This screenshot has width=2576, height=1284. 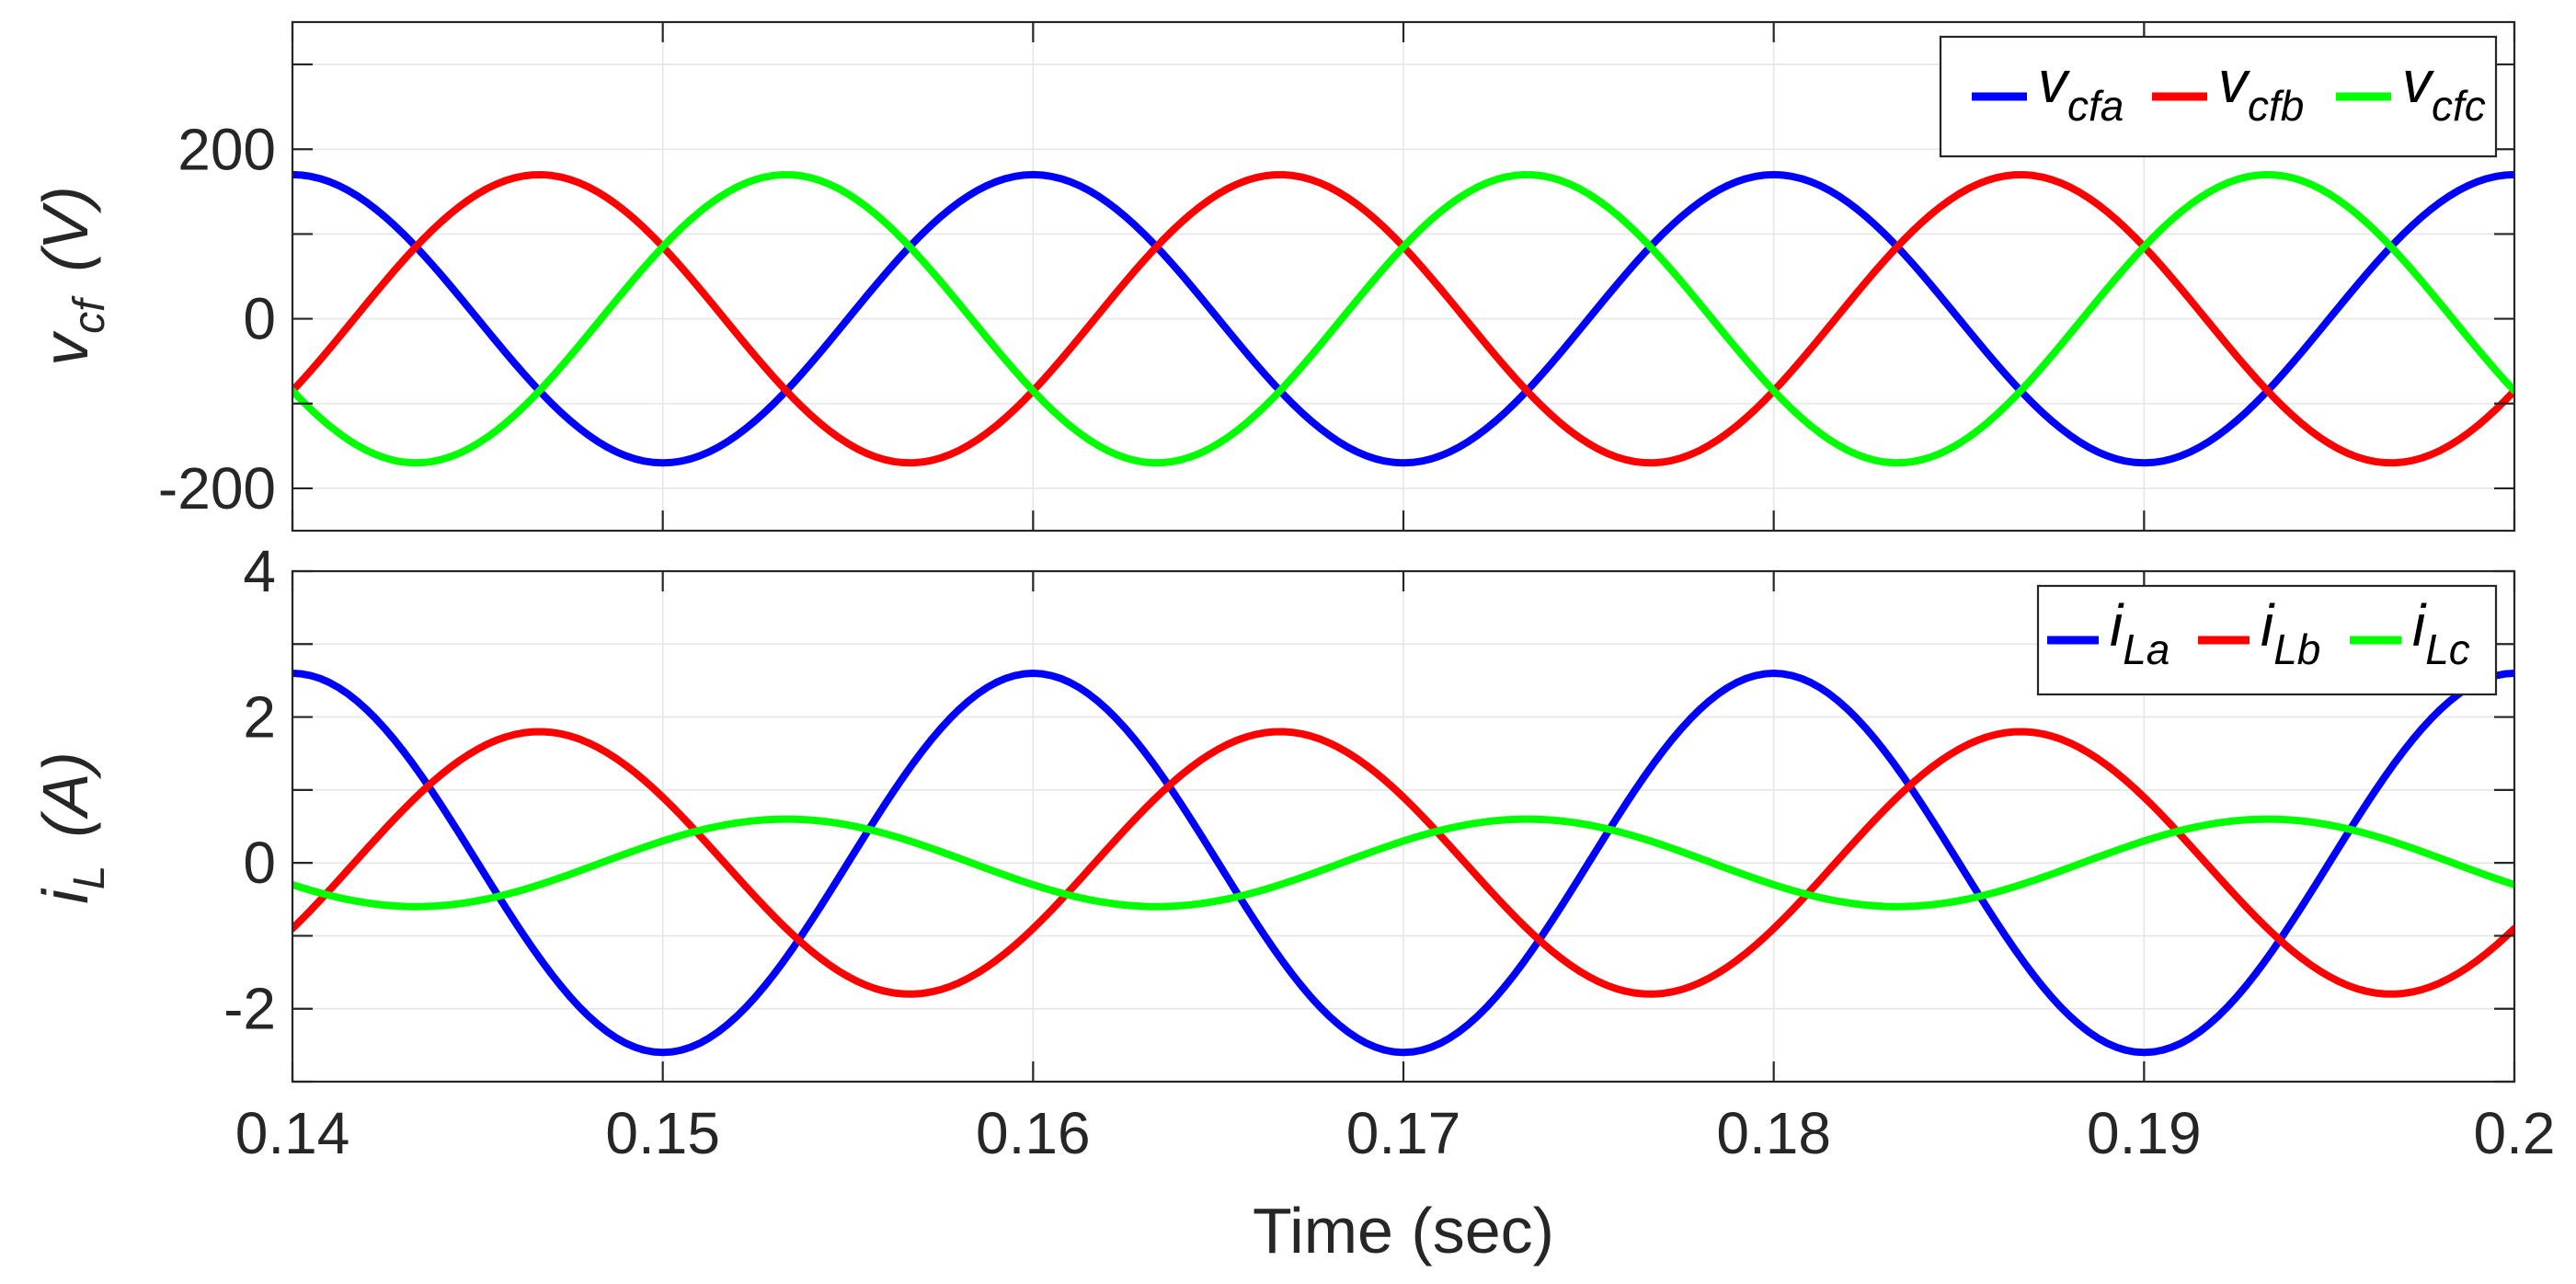 I want to click on voltage-legend: vcfa vcfb vcfc, so click(x=2218, y=96).